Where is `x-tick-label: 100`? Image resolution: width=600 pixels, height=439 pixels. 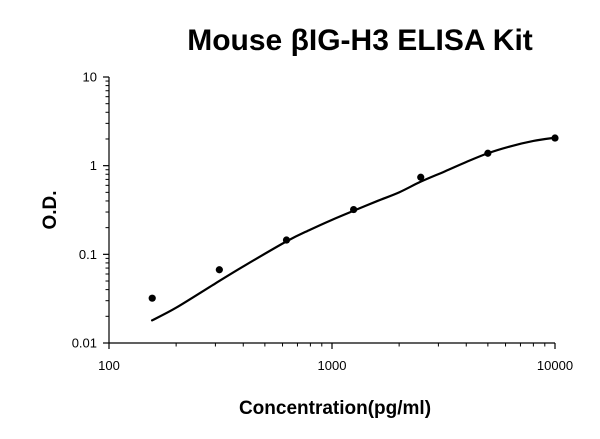
x-tick-label: 100 is located at coordinates (109, 365).